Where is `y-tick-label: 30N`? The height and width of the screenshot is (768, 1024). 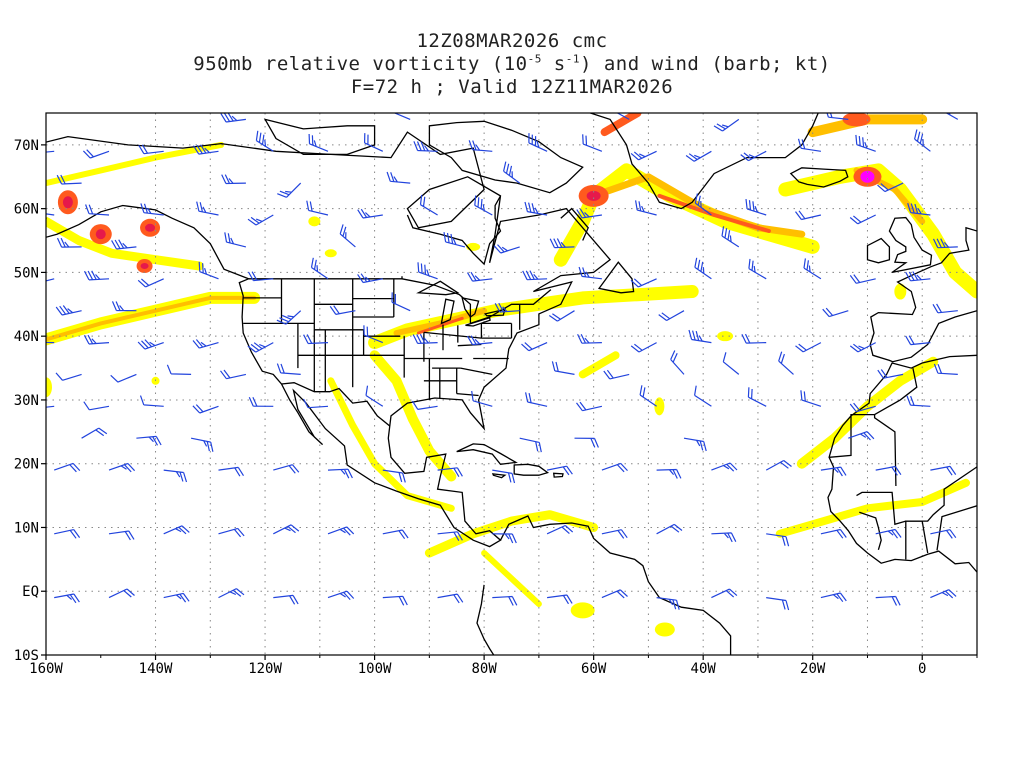
y-tick-label: 30N is located at coordinates (26, 401).